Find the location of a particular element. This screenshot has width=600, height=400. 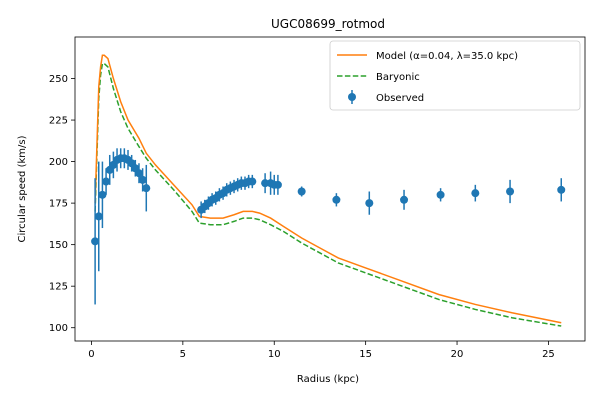

y-tick-label: 100 is located at coordinates (58, 328).